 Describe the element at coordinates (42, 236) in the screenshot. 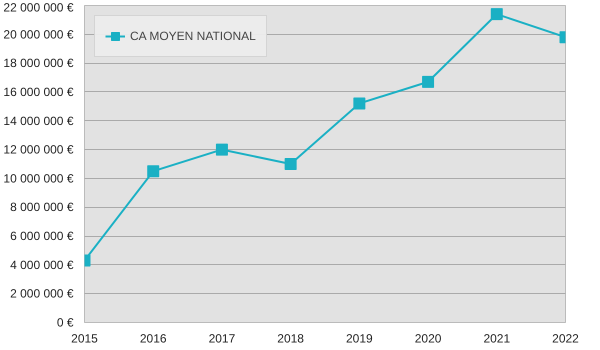

I see `y-tick-label: 6 000 000 €` at that location.